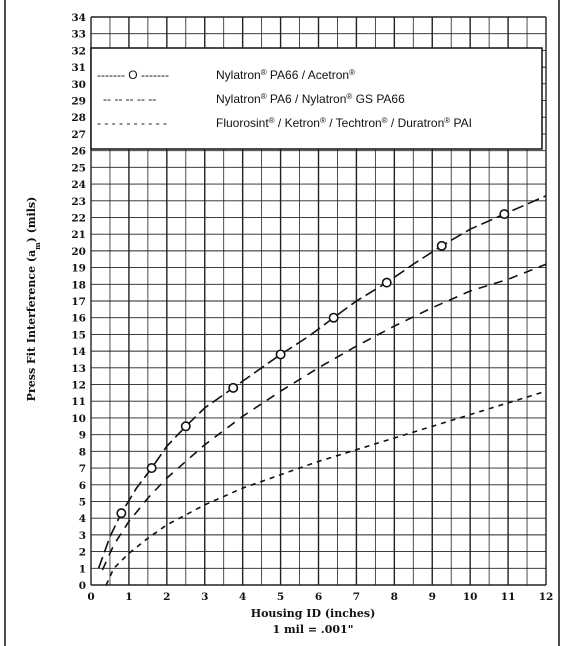 The height and width of the screenshot is (646, 569). What do you see at coordinates (82, 519) in the screenshot?
I see `y-tick-label: 4` at bounding box center [82, 519].